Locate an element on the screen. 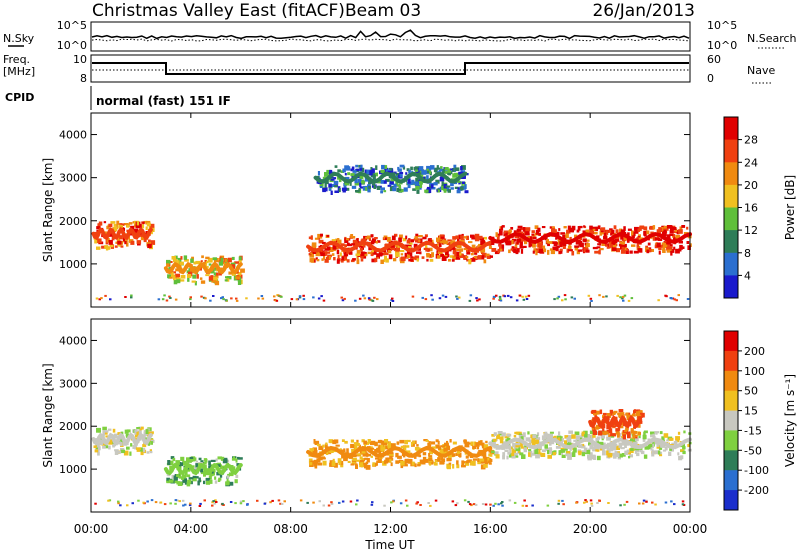 This screenshot has height=554, width=800. colorbar-title: Velocity [m s⁻¹] is located at coordinates (790, 420).